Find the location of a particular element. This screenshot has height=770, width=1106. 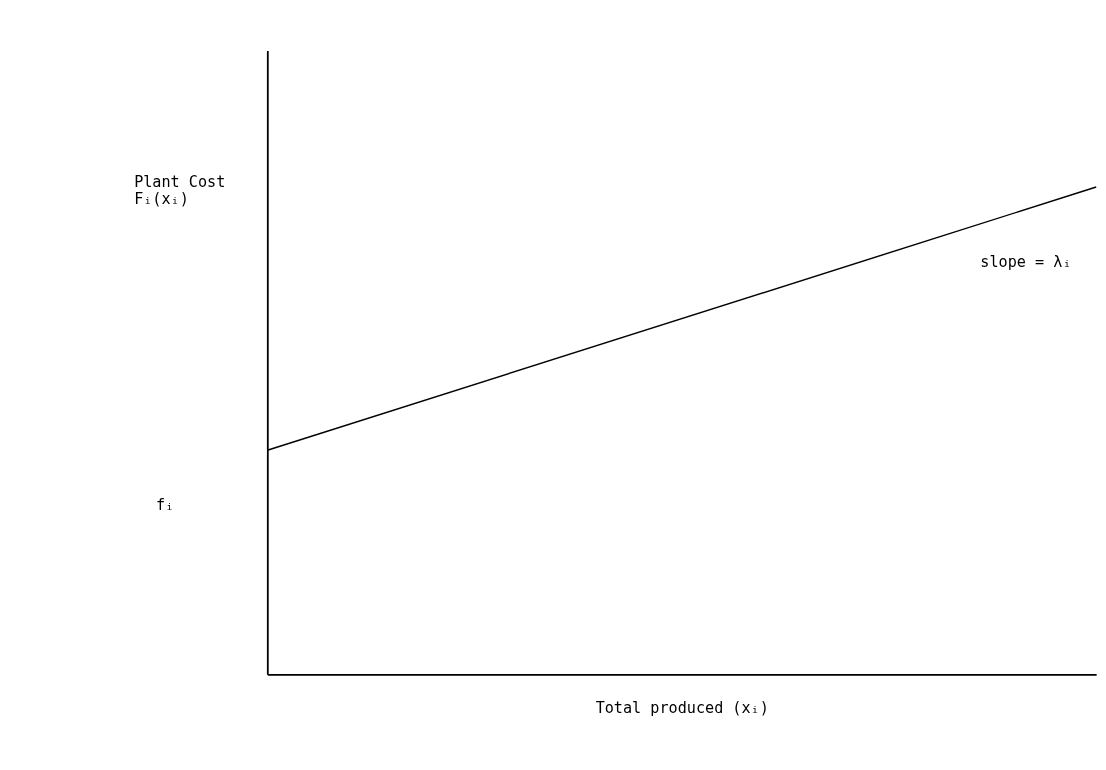

y-axis-title: Plant Cost Fᵢ(xᵢ) is located at coordinates (180, 191).